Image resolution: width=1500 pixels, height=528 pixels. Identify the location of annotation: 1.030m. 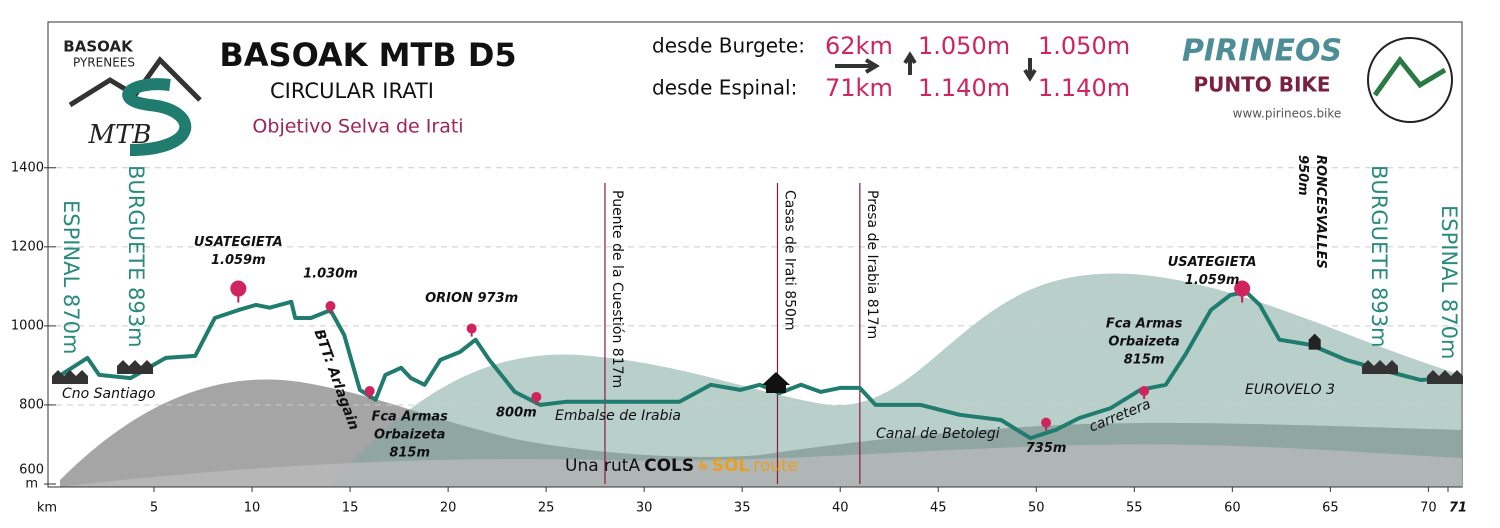
(330, 274).